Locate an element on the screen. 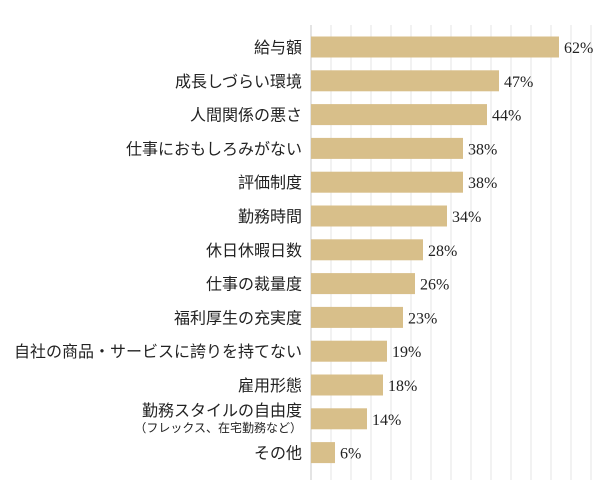  value-label: 28% is located at coordinates (442, 251).